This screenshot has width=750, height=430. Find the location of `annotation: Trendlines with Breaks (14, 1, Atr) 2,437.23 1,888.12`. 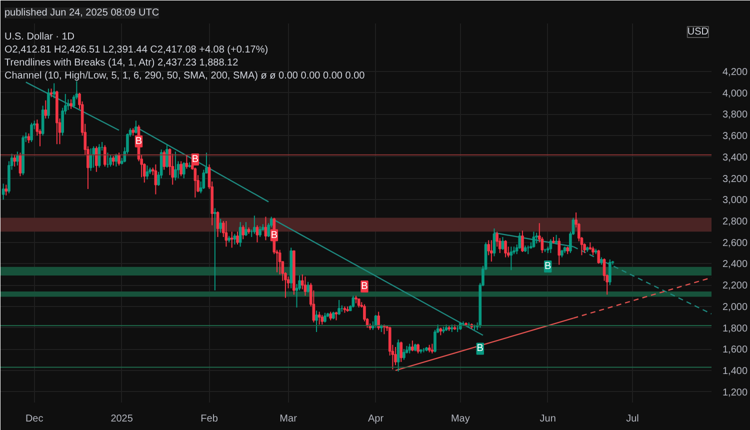

annotation: Trendlines with Breaks (14, 1, Atr) 2,437.23 1,888.12 is located at coordinates (121, 63).